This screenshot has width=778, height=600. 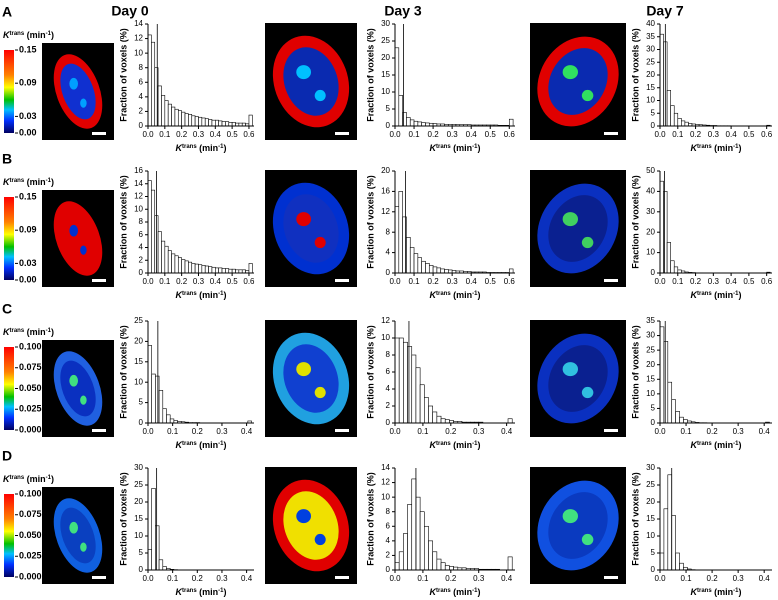 I want to click on scale-bar, so click(x=611, y=577).